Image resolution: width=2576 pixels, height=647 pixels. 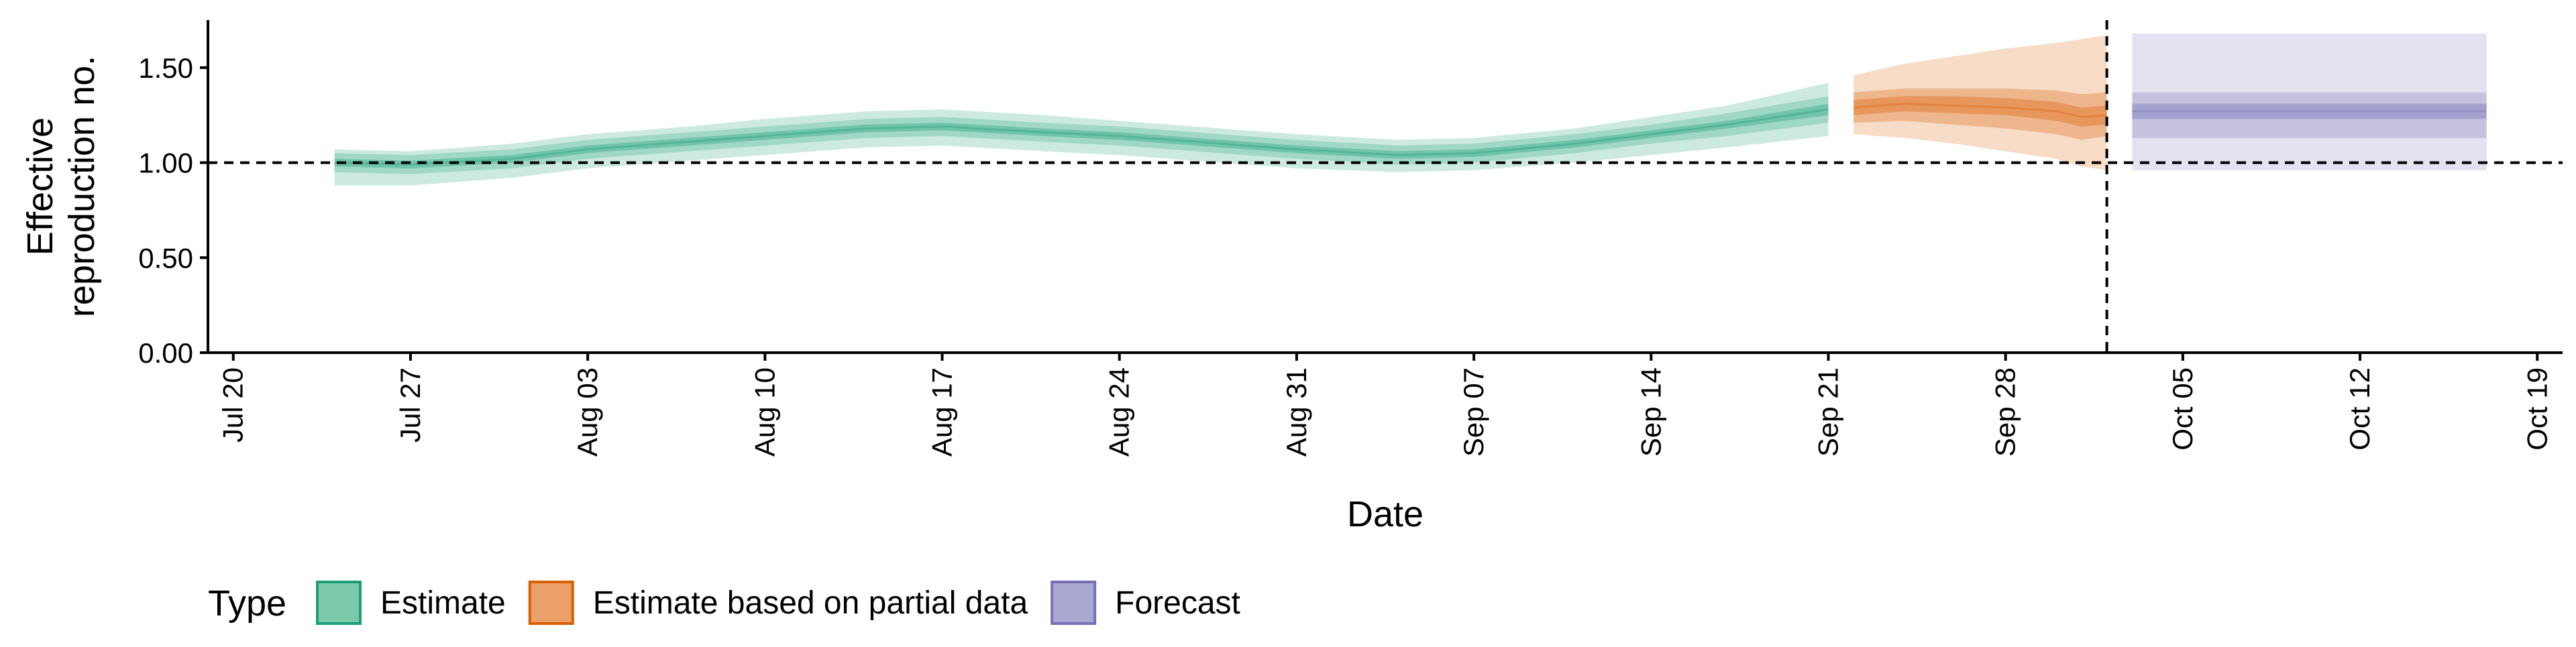 I want to click on legend-title: Type, so click(x=247, y=603).